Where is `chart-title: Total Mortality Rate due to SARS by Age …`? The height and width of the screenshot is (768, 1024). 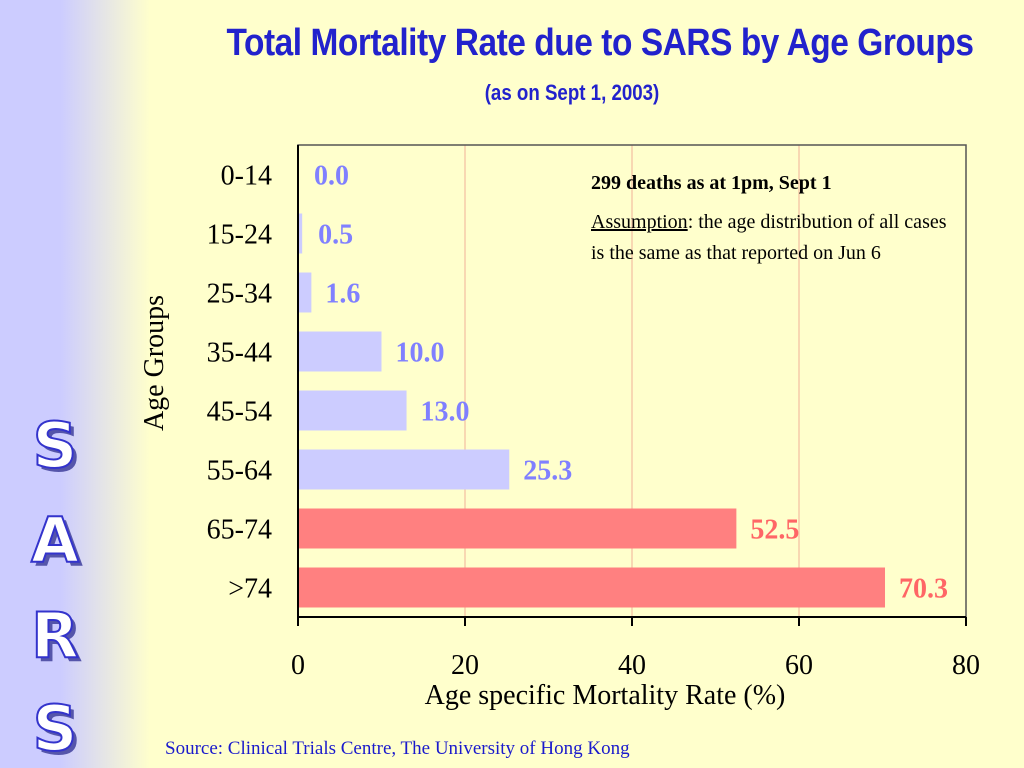 chart-title: Total Mortality Rate due to SARS by Age … is located at coordinates (600, 43).